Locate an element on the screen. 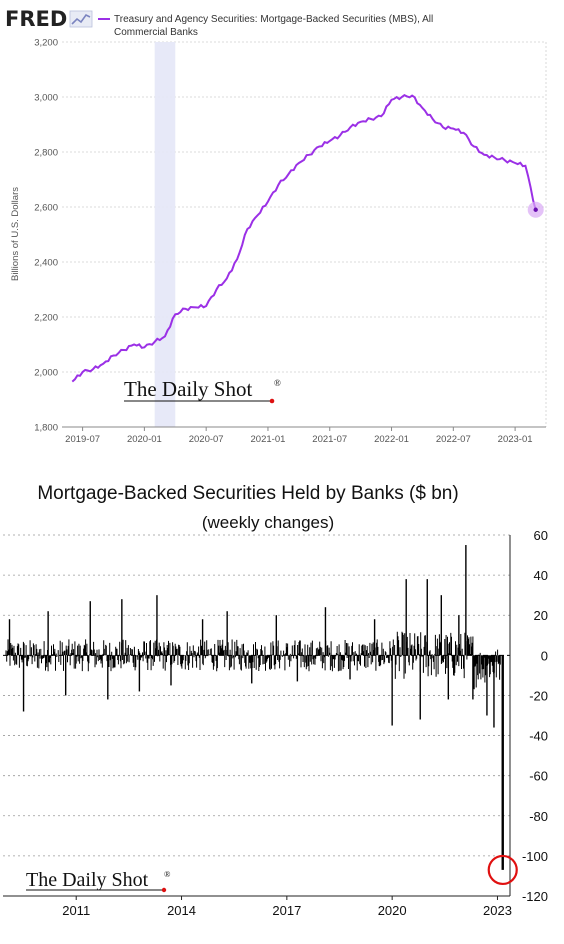  fred-logo-text: FRED is located at coordinates (36, 19).